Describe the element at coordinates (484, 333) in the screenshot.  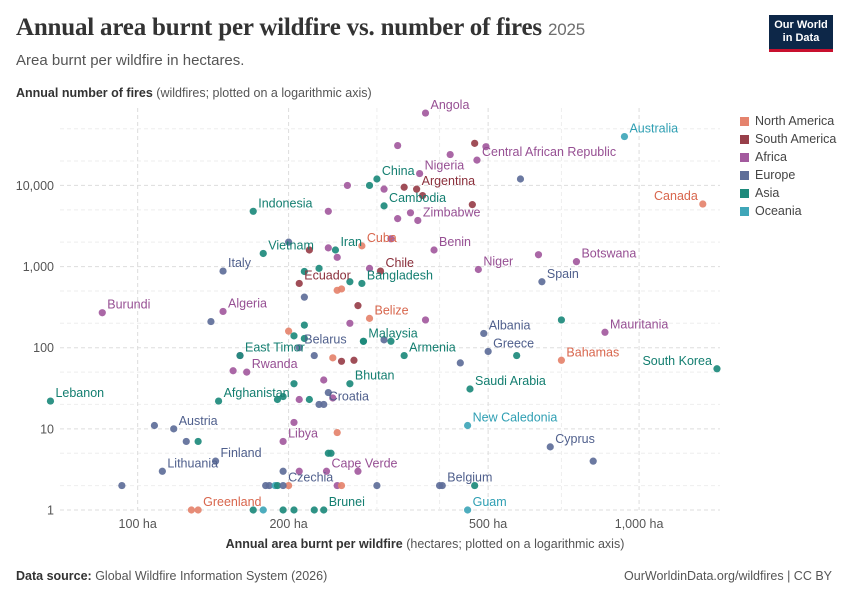
I see `data-point-albania` at that location.